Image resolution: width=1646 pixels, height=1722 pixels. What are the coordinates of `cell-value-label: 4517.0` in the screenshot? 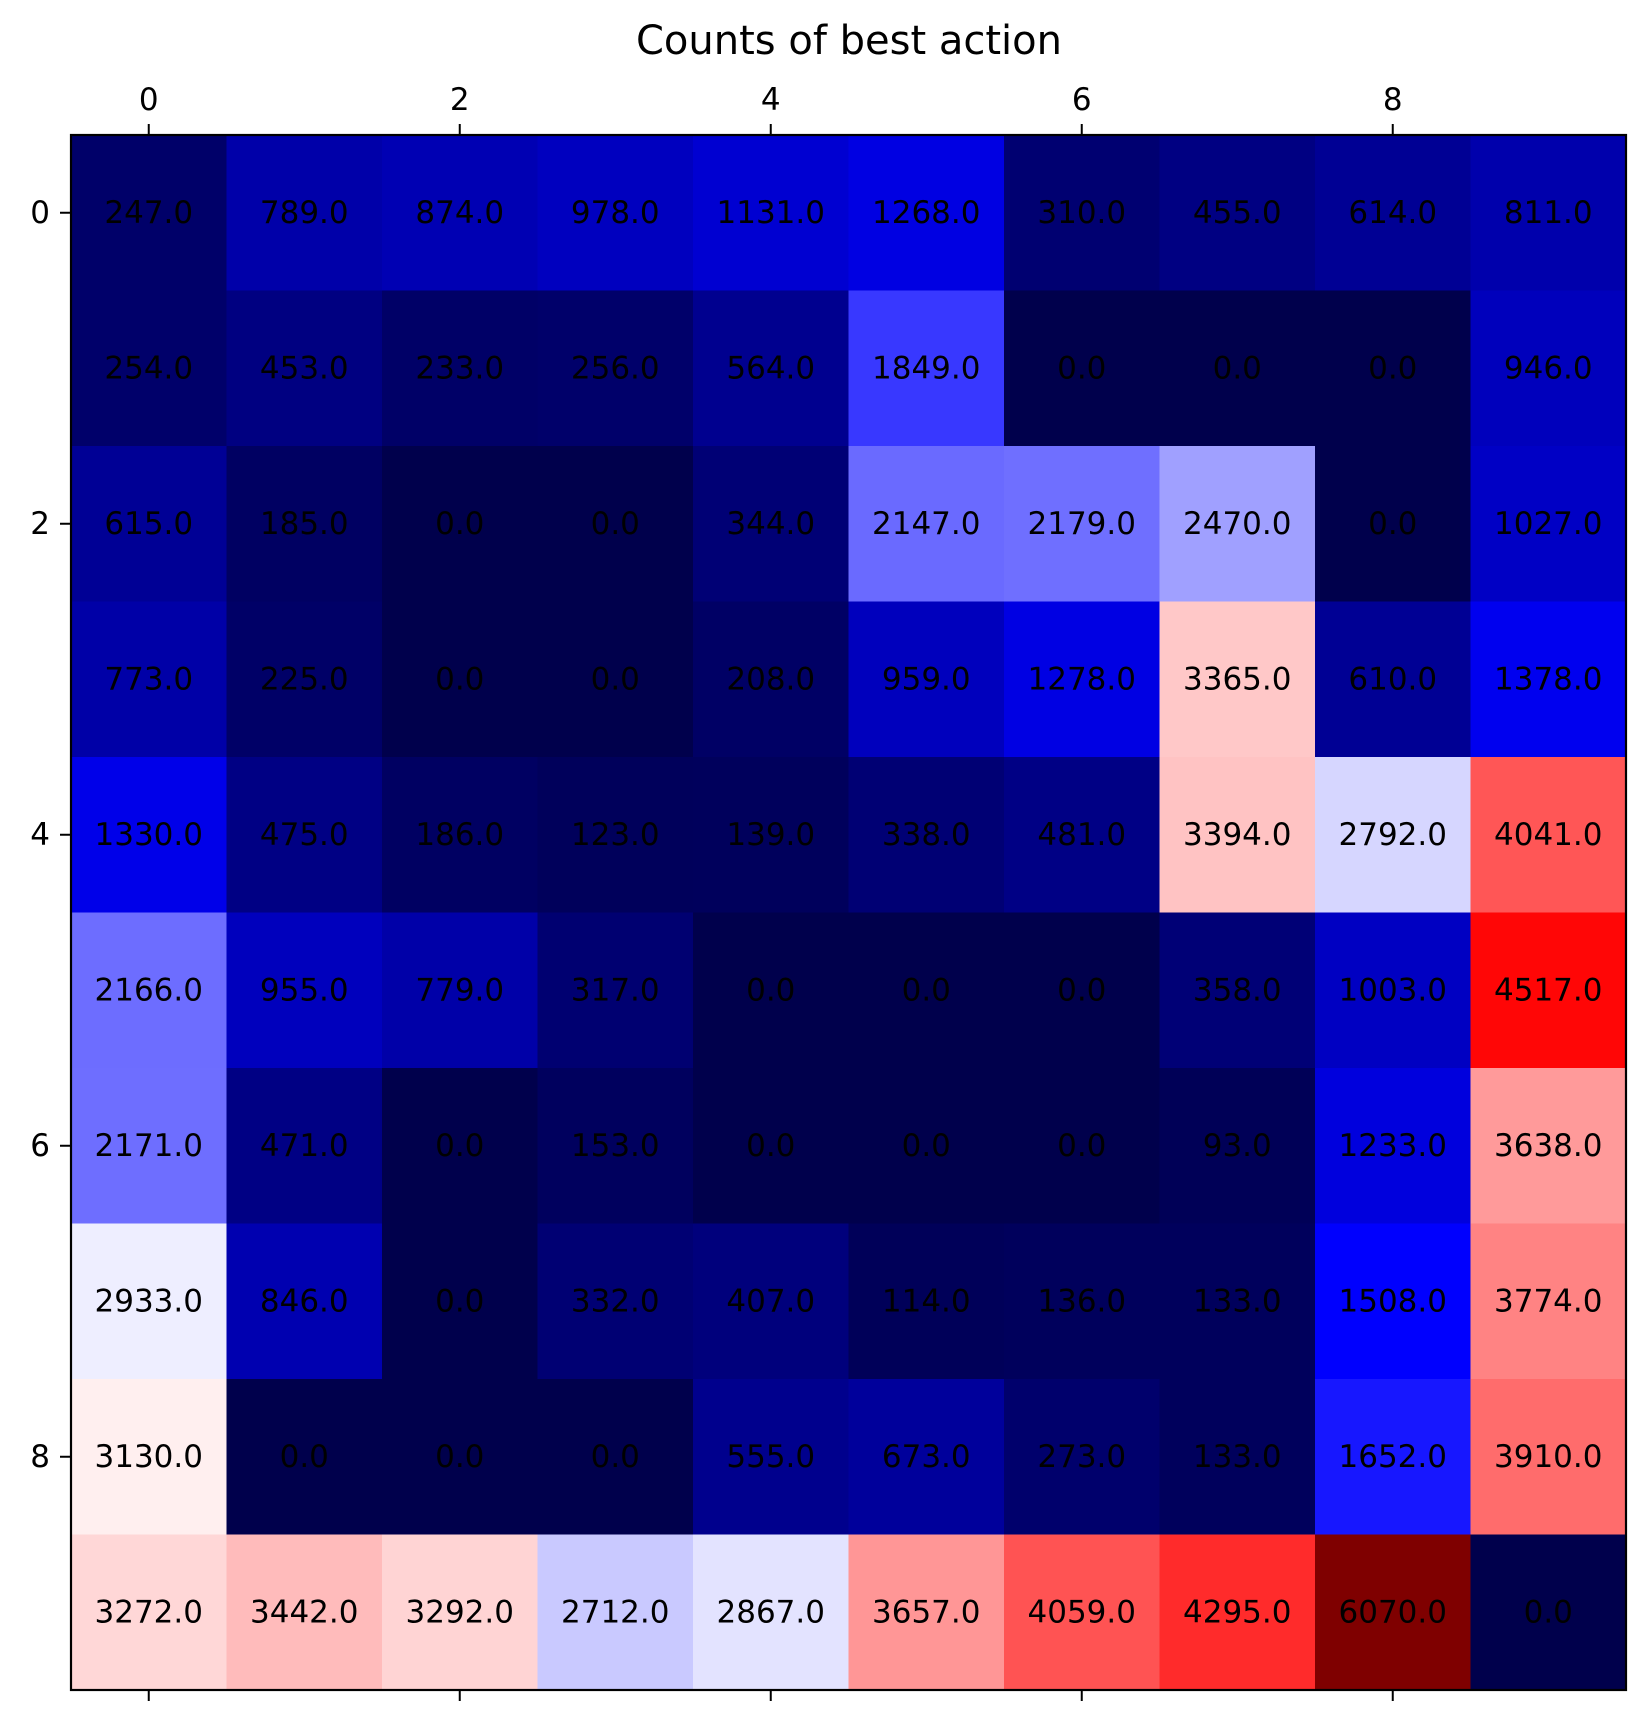 It's located at (1548, 990).